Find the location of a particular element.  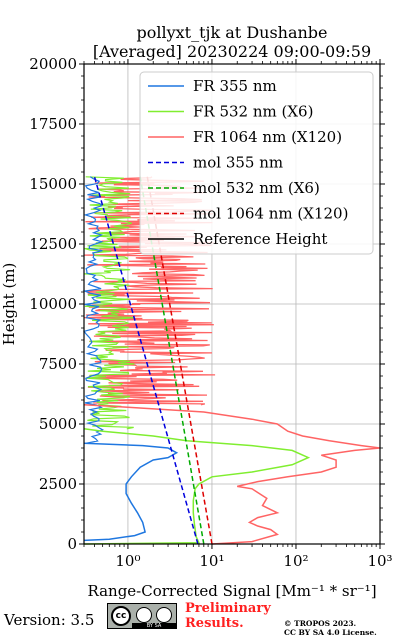

x-tick-label: 10³ is located at coordinates (379, 561).